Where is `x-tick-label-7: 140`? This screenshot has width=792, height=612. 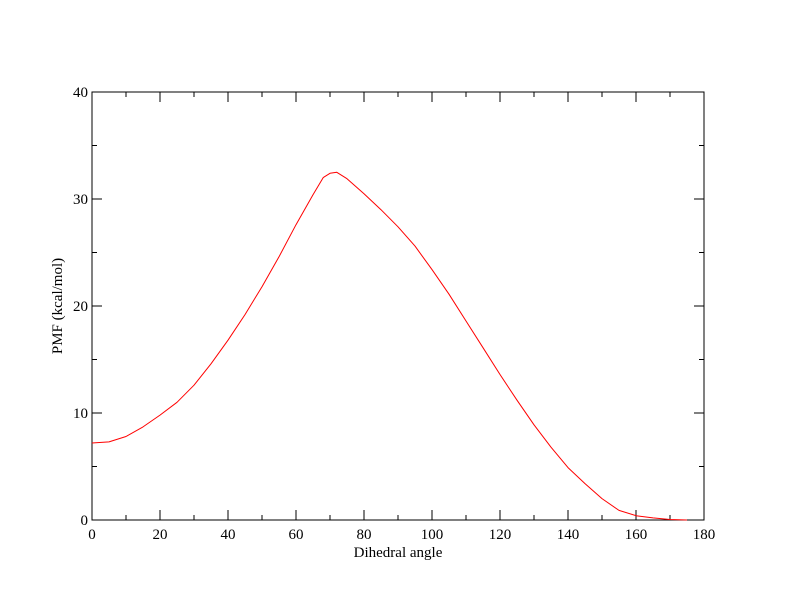 x-tick-label-7: 140 is located at coordinates (568, 535).